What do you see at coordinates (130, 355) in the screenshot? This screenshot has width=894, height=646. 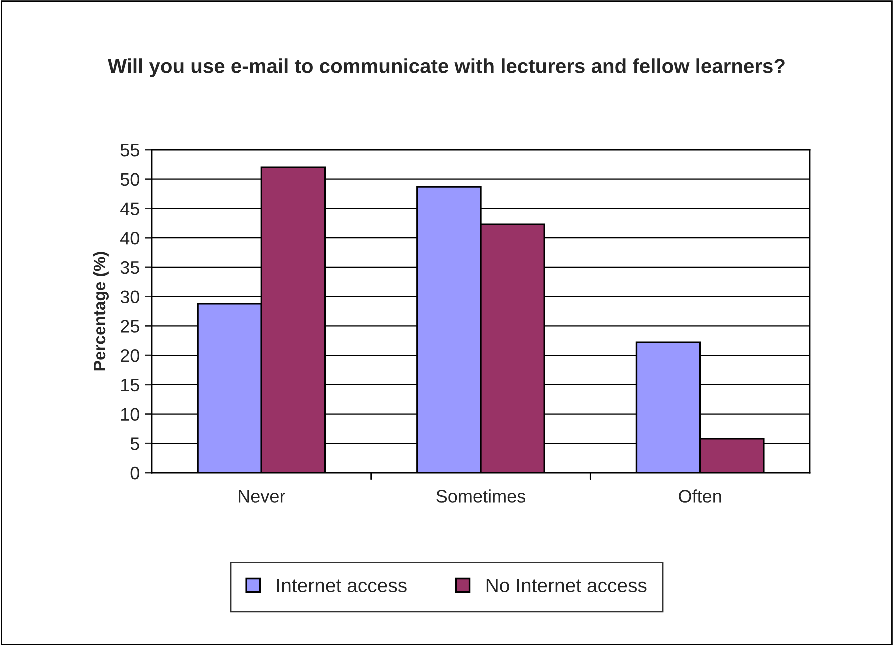 I see `y-tick-label: 20` at bounding box center [130, 355].